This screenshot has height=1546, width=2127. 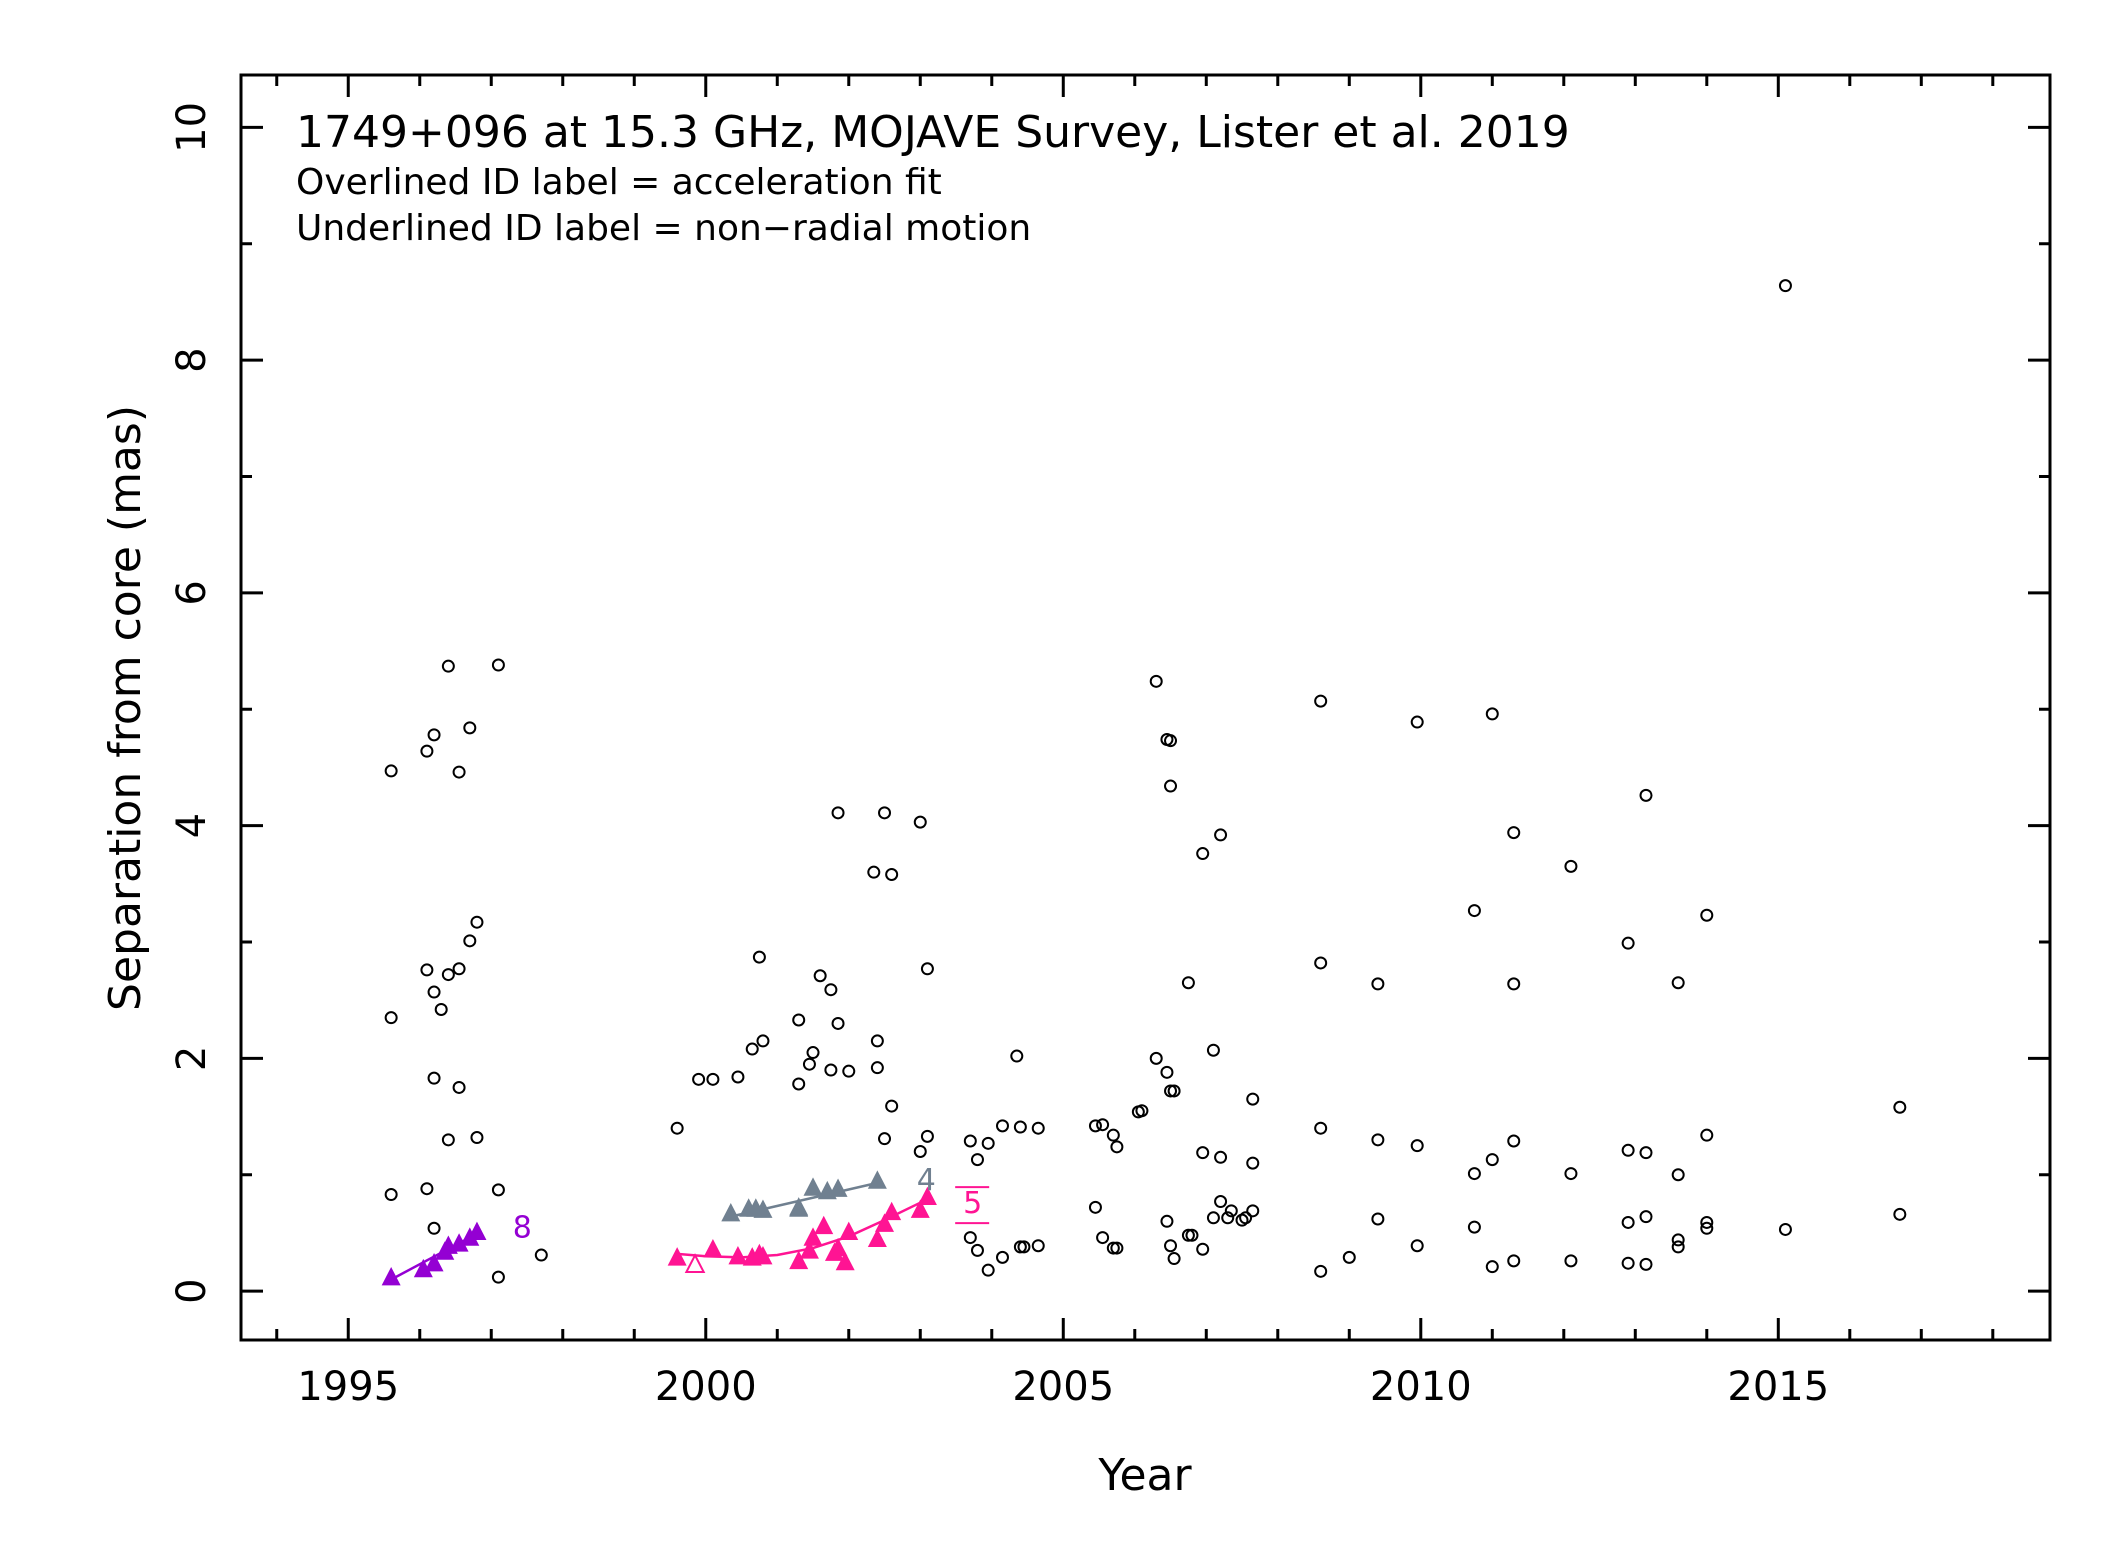 What do you see at coordinates (192, 127) in the screenshot?
I see `y-tick-label: 10` at bounding box center [192, 127].